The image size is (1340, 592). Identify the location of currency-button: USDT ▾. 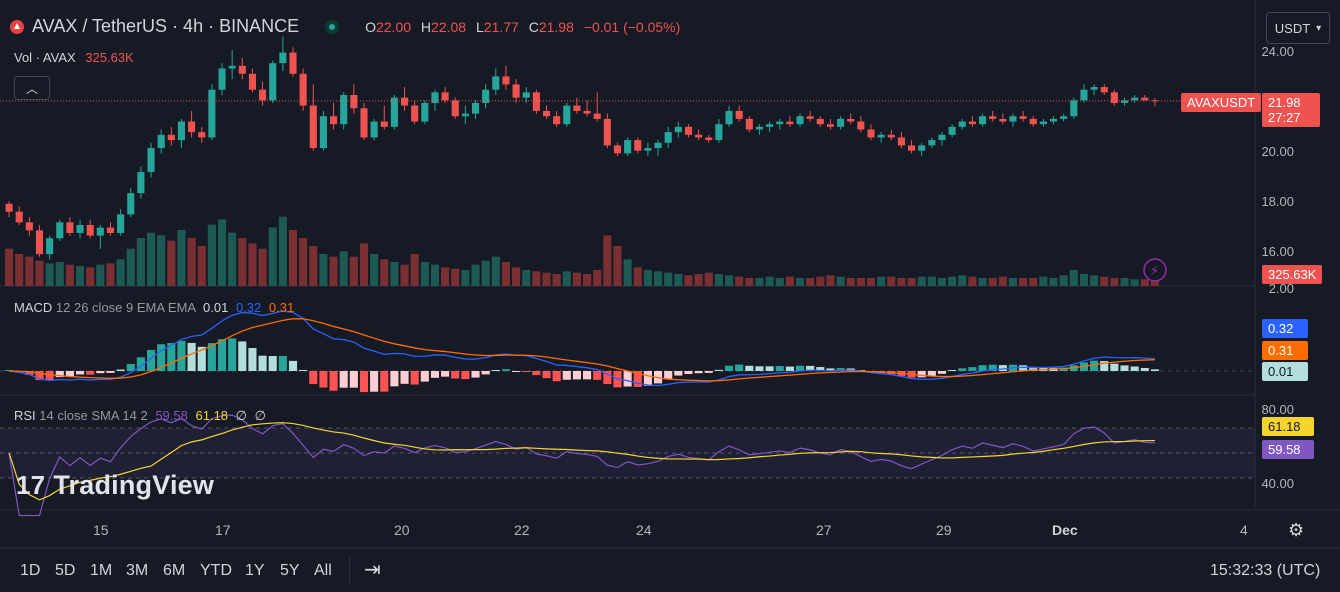
(1298, 28).